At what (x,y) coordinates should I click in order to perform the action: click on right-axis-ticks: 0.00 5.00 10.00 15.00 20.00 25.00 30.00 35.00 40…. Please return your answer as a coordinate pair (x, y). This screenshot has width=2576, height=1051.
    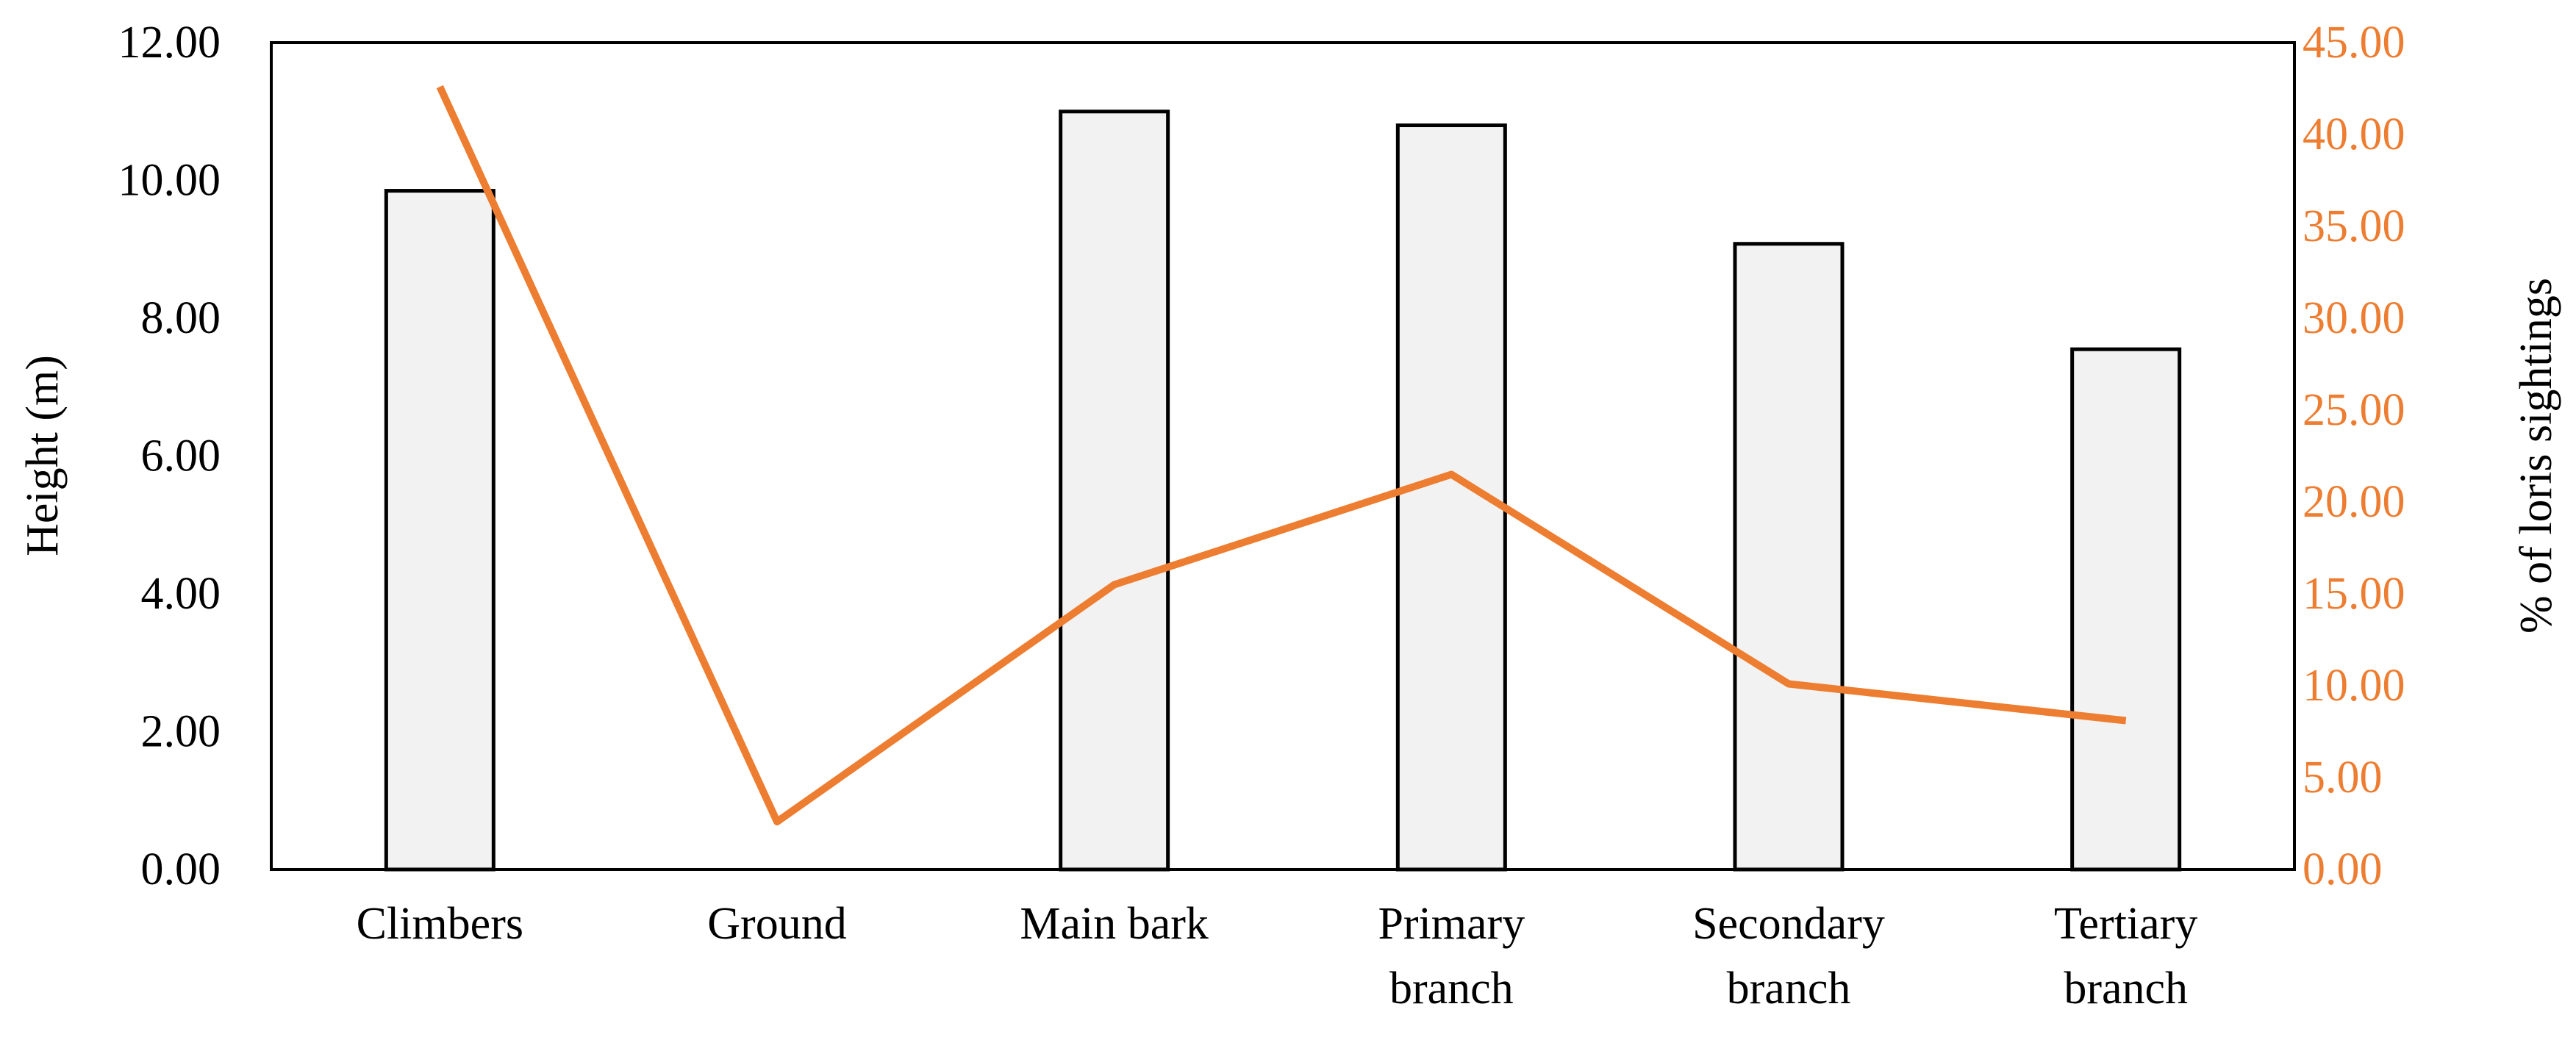
    Looking at the image, I should click on (2354, 456).